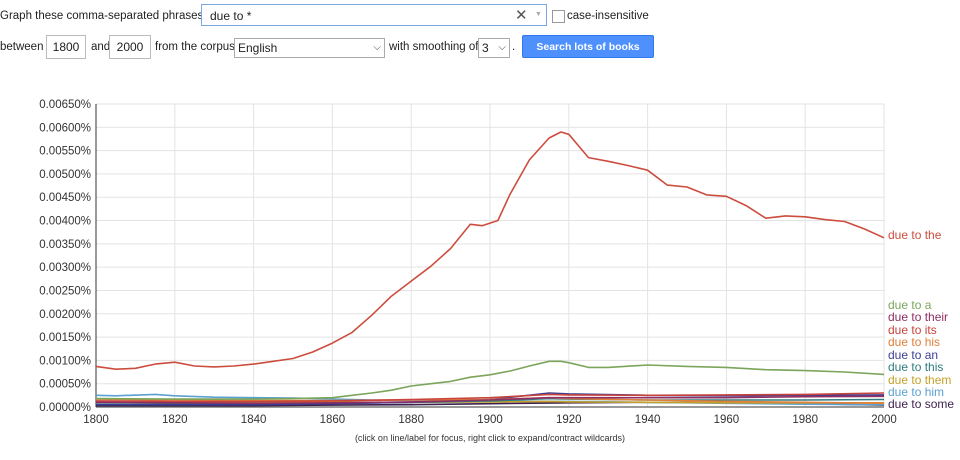 This screenshot has width=960, height=460. Describe the element at coordinates (588, 46) in the screenshot. I see `search-button: Search lots of books` at that location.